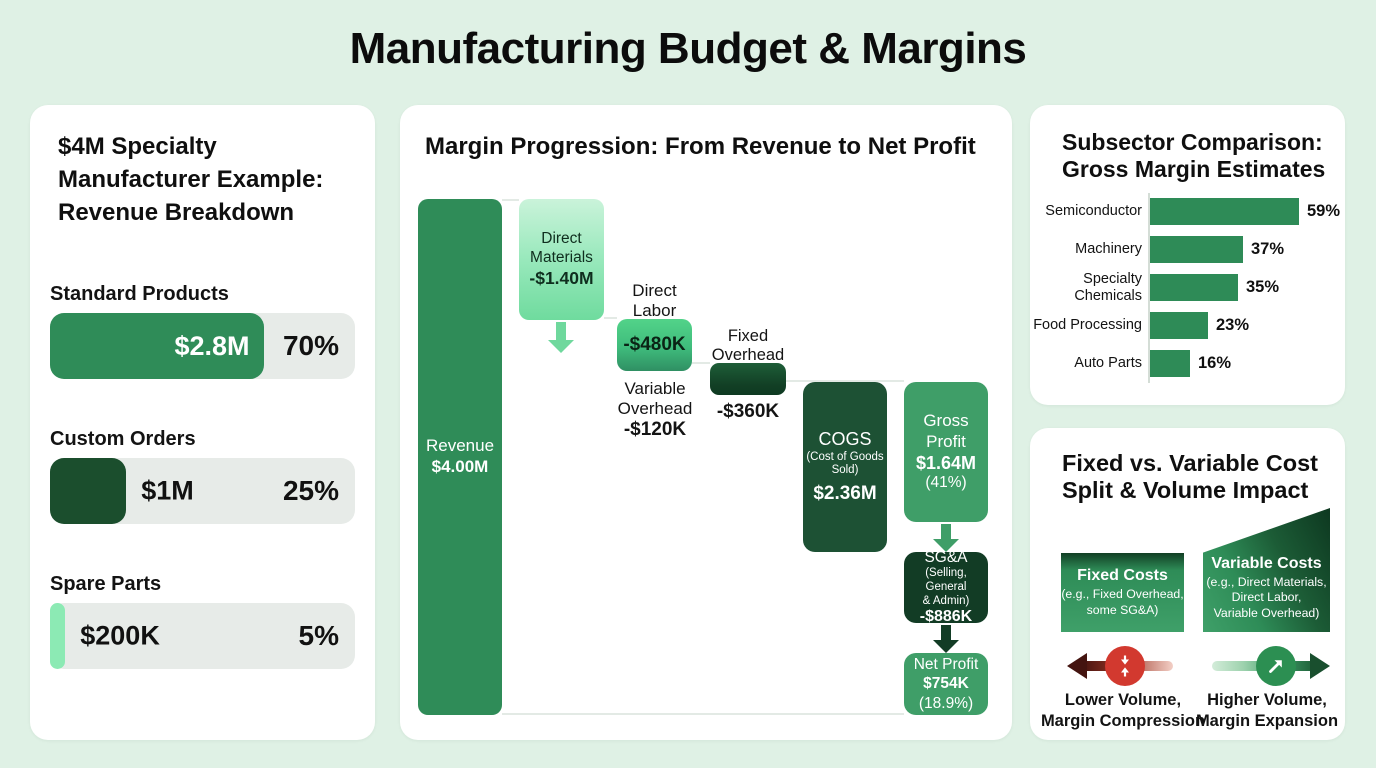 This screenshot has height=768, width=1376. What do you see at coordinates (1108, 287) in the screenshot?
I see `subsector-label: Specialty Chemicals` at bounding box center [1108, 287].